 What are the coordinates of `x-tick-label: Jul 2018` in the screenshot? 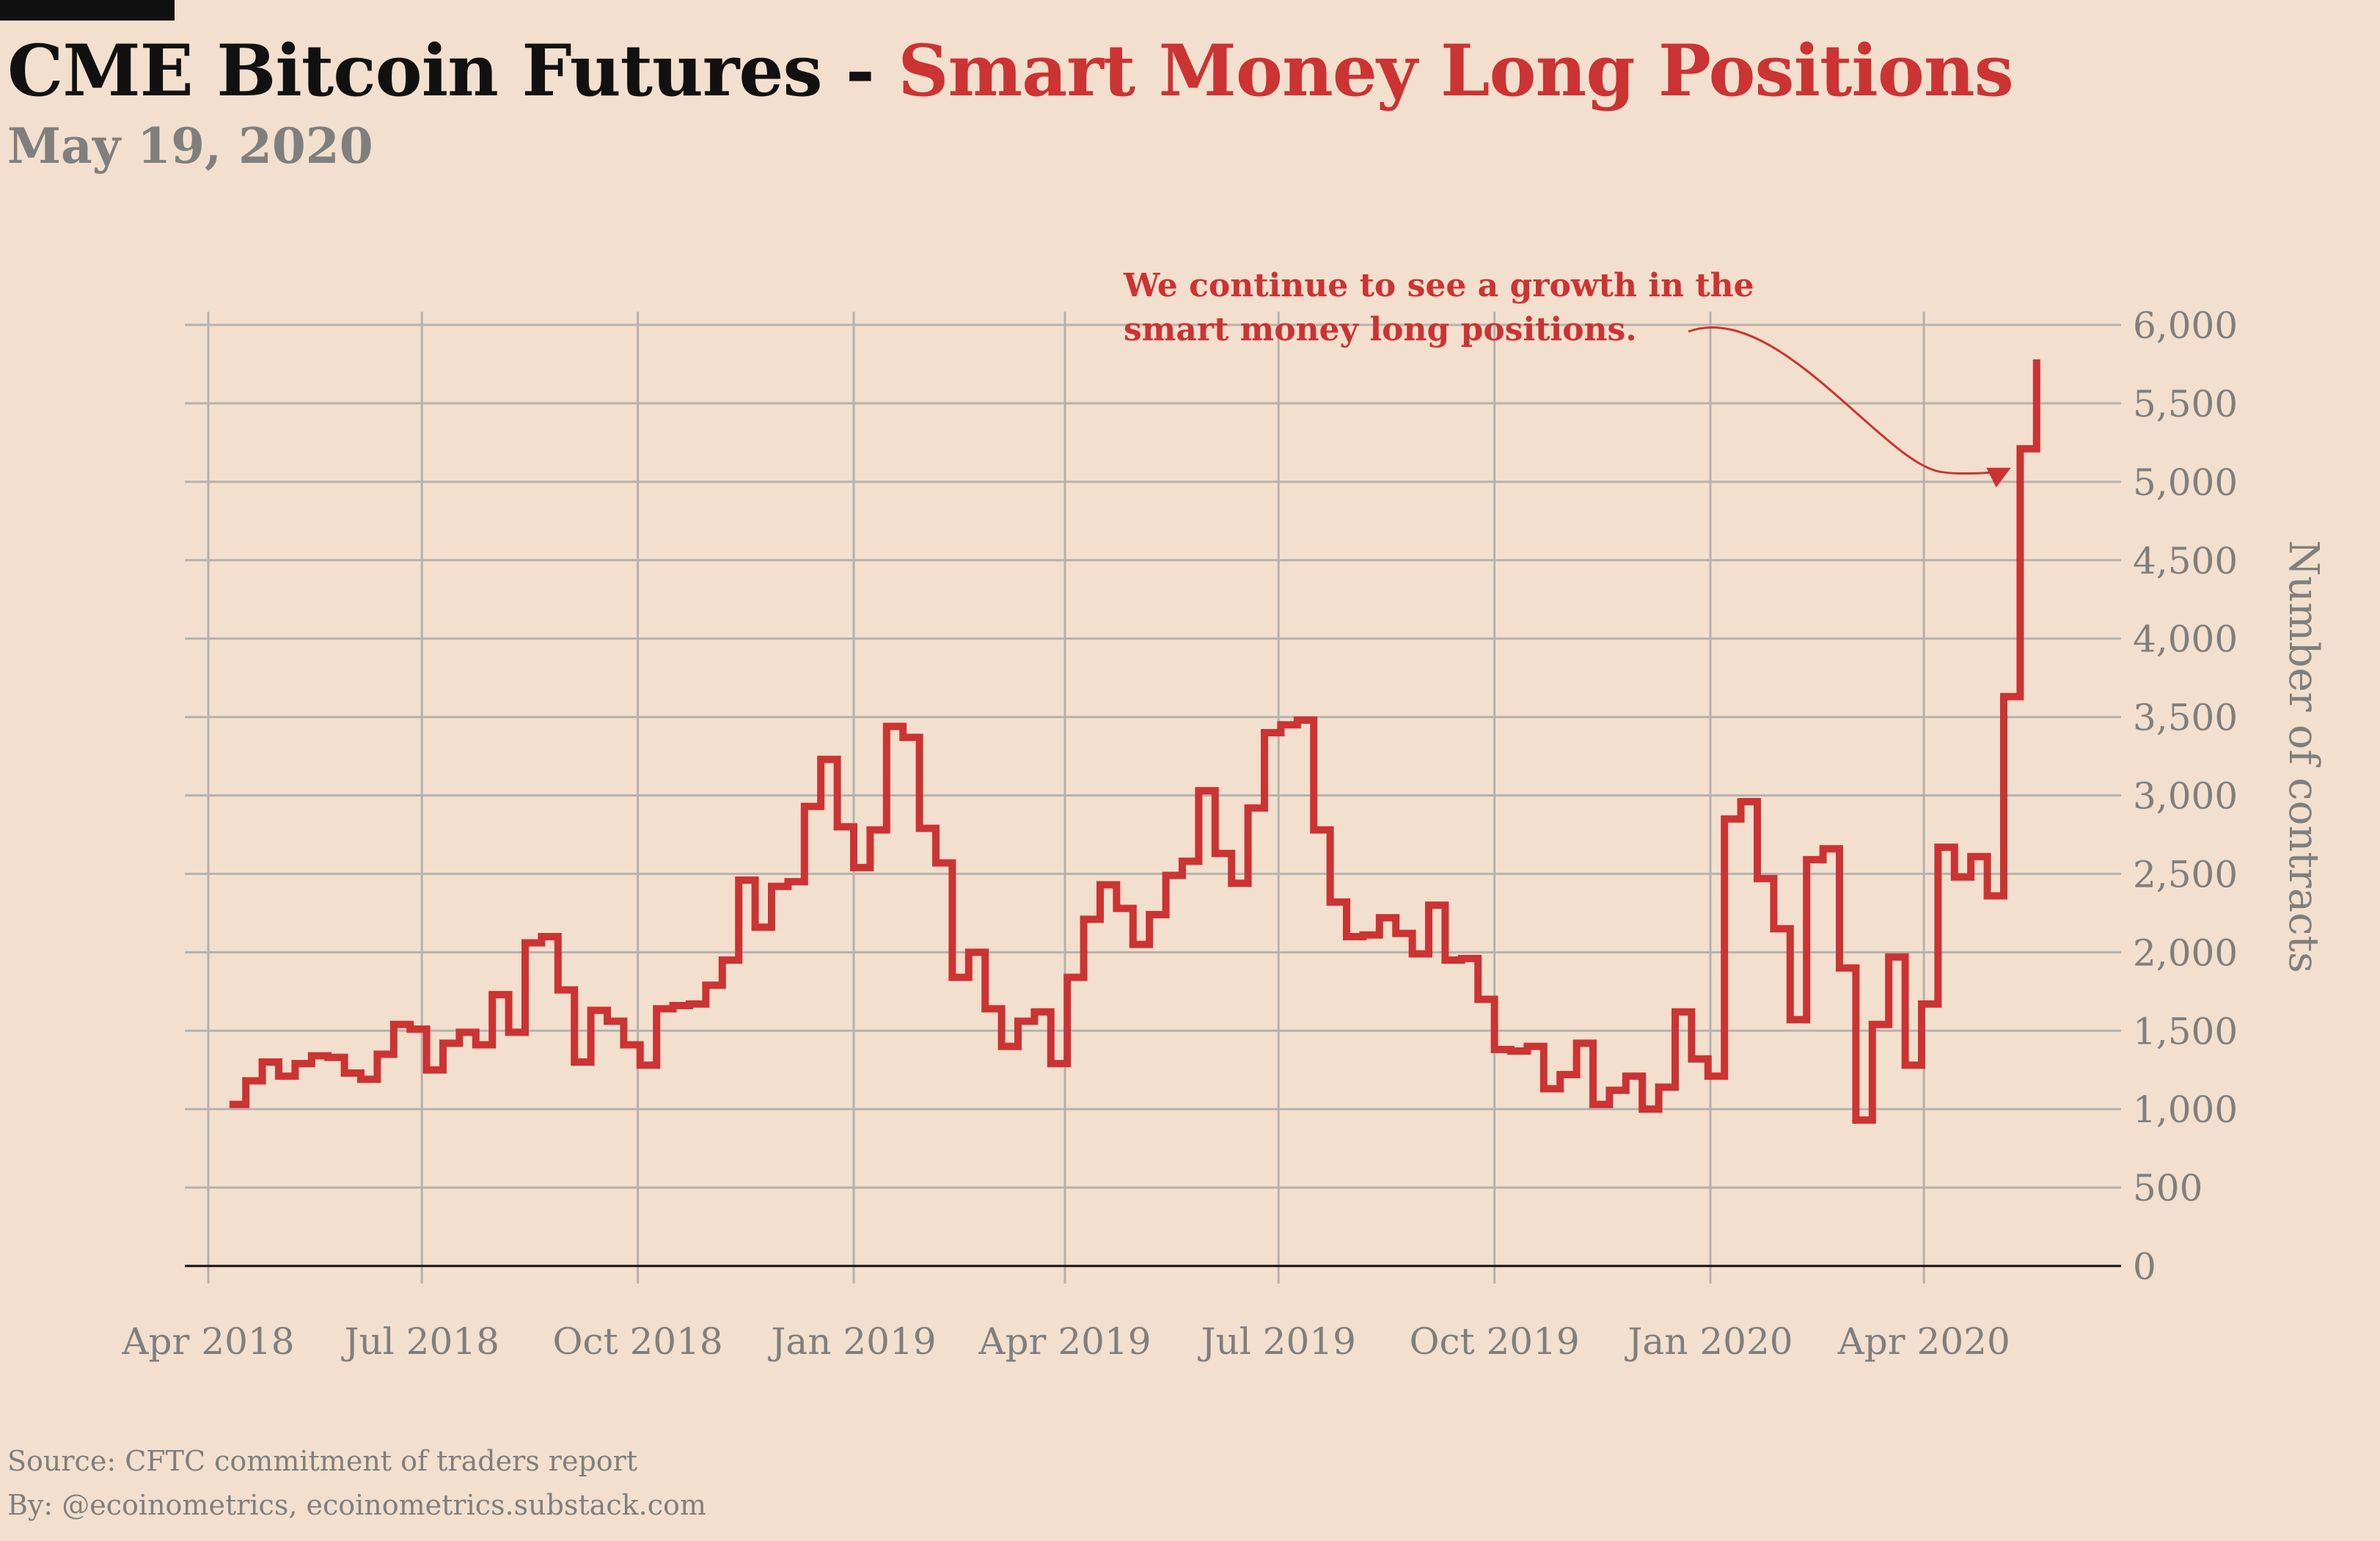 It's located at (420, 1341).